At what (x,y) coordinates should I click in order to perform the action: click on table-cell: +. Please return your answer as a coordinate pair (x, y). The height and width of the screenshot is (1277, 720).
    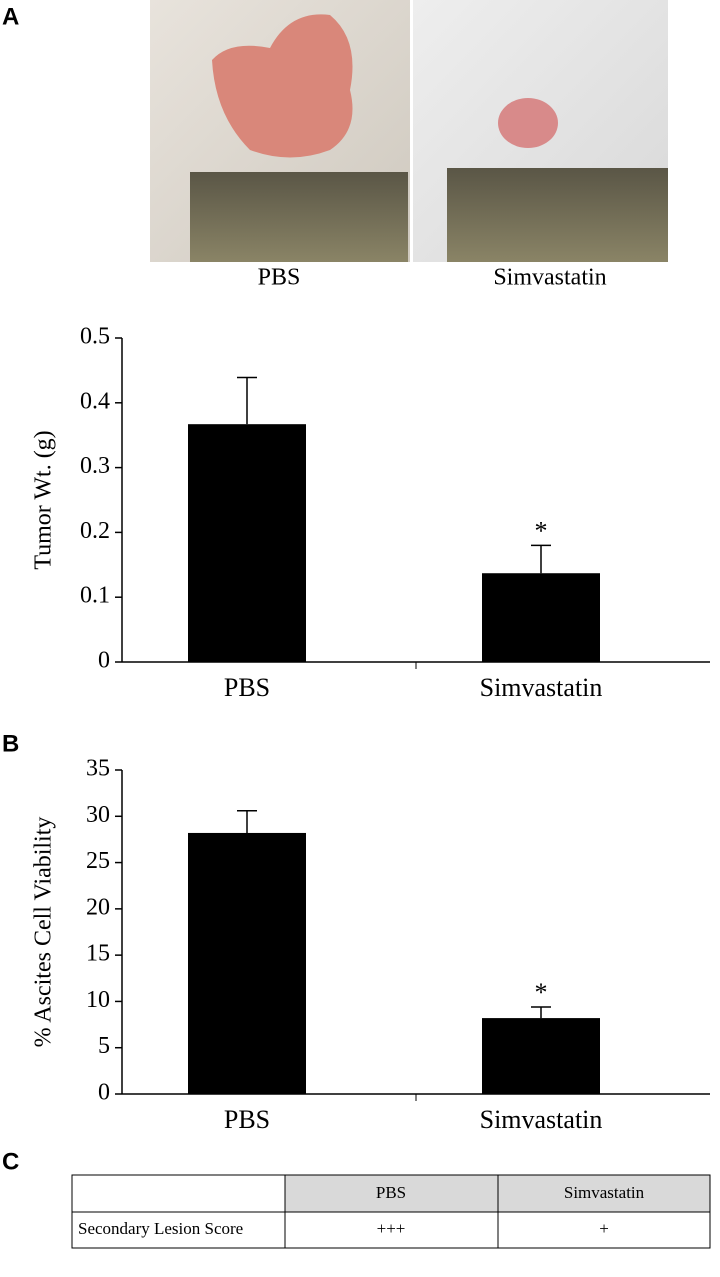
    Looking at the image, I should click on (604, 1228).